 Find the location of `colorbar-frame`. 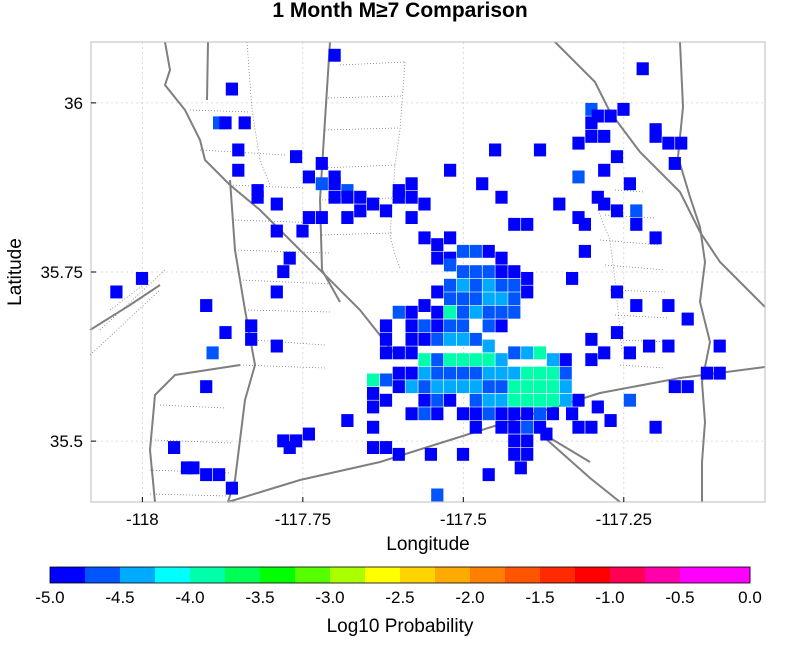

colorbar-frame is located at coordinates (400, 575).